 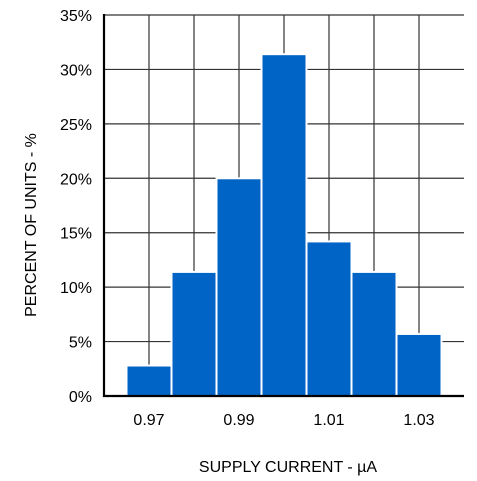 I want to click on y-tick-label: 5%, so click(x=80, y=343).